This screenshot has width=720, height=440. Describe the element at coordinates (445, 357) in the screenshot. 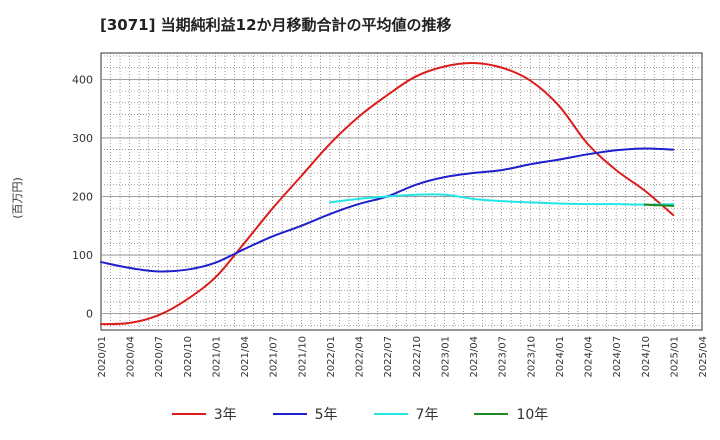

I see `x-tick-label: 2023/01` at that location.